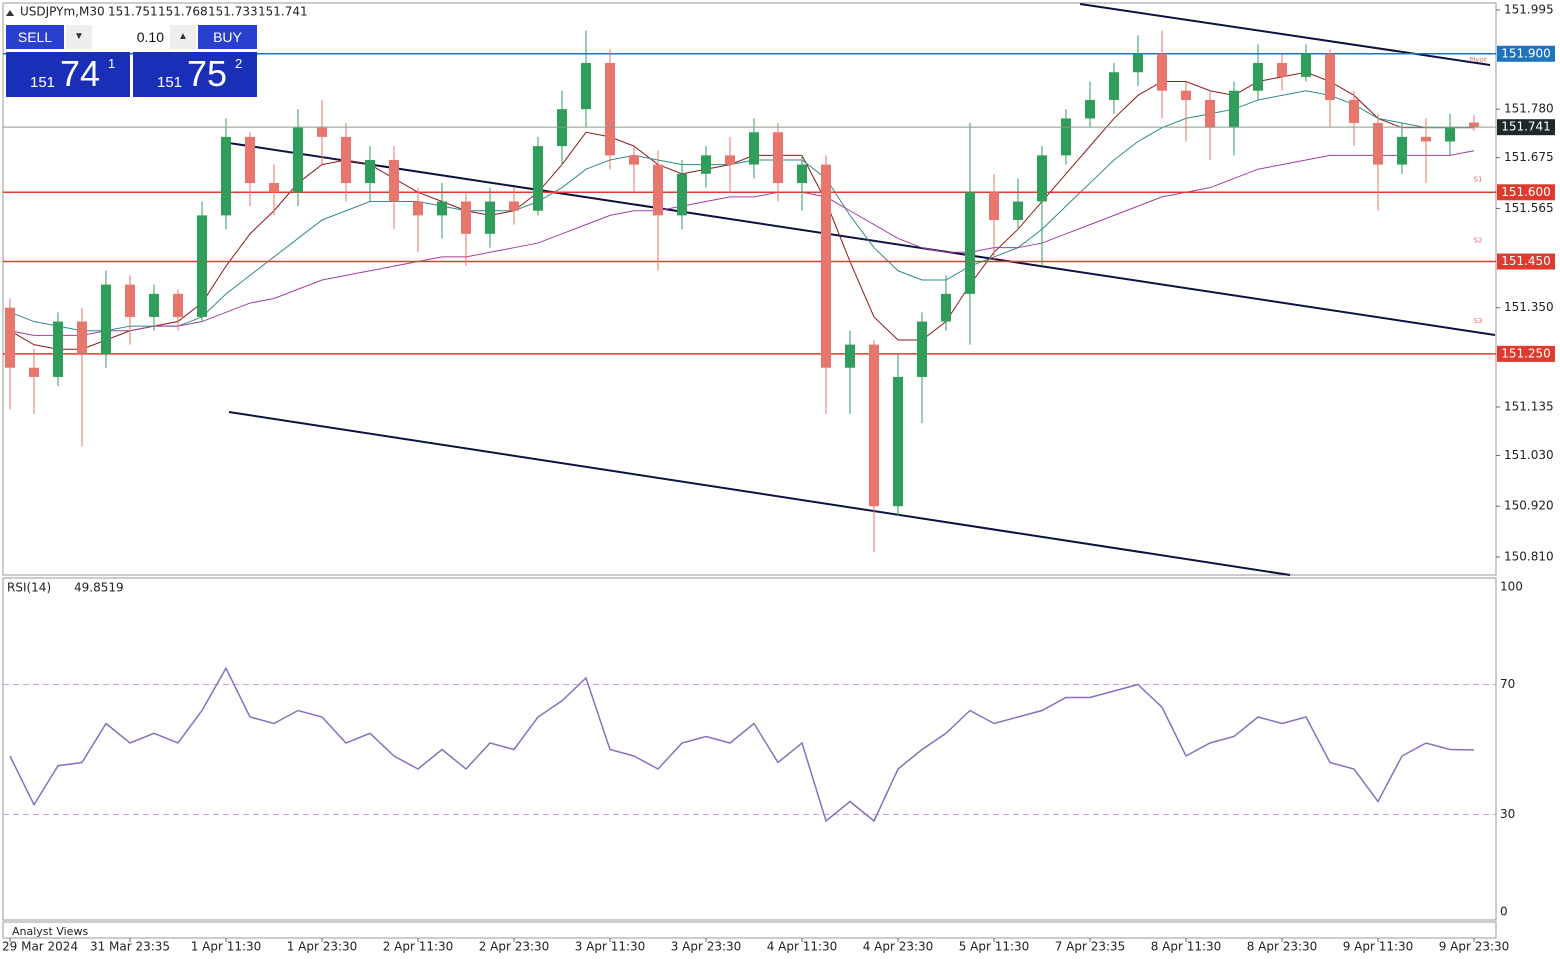 This screenshot has width=1560, height=960. What do you see at coordinates (1529, 307) in the screenshot?
I see `y-tick-label: 151.350` at bounding box center [1529, 307].